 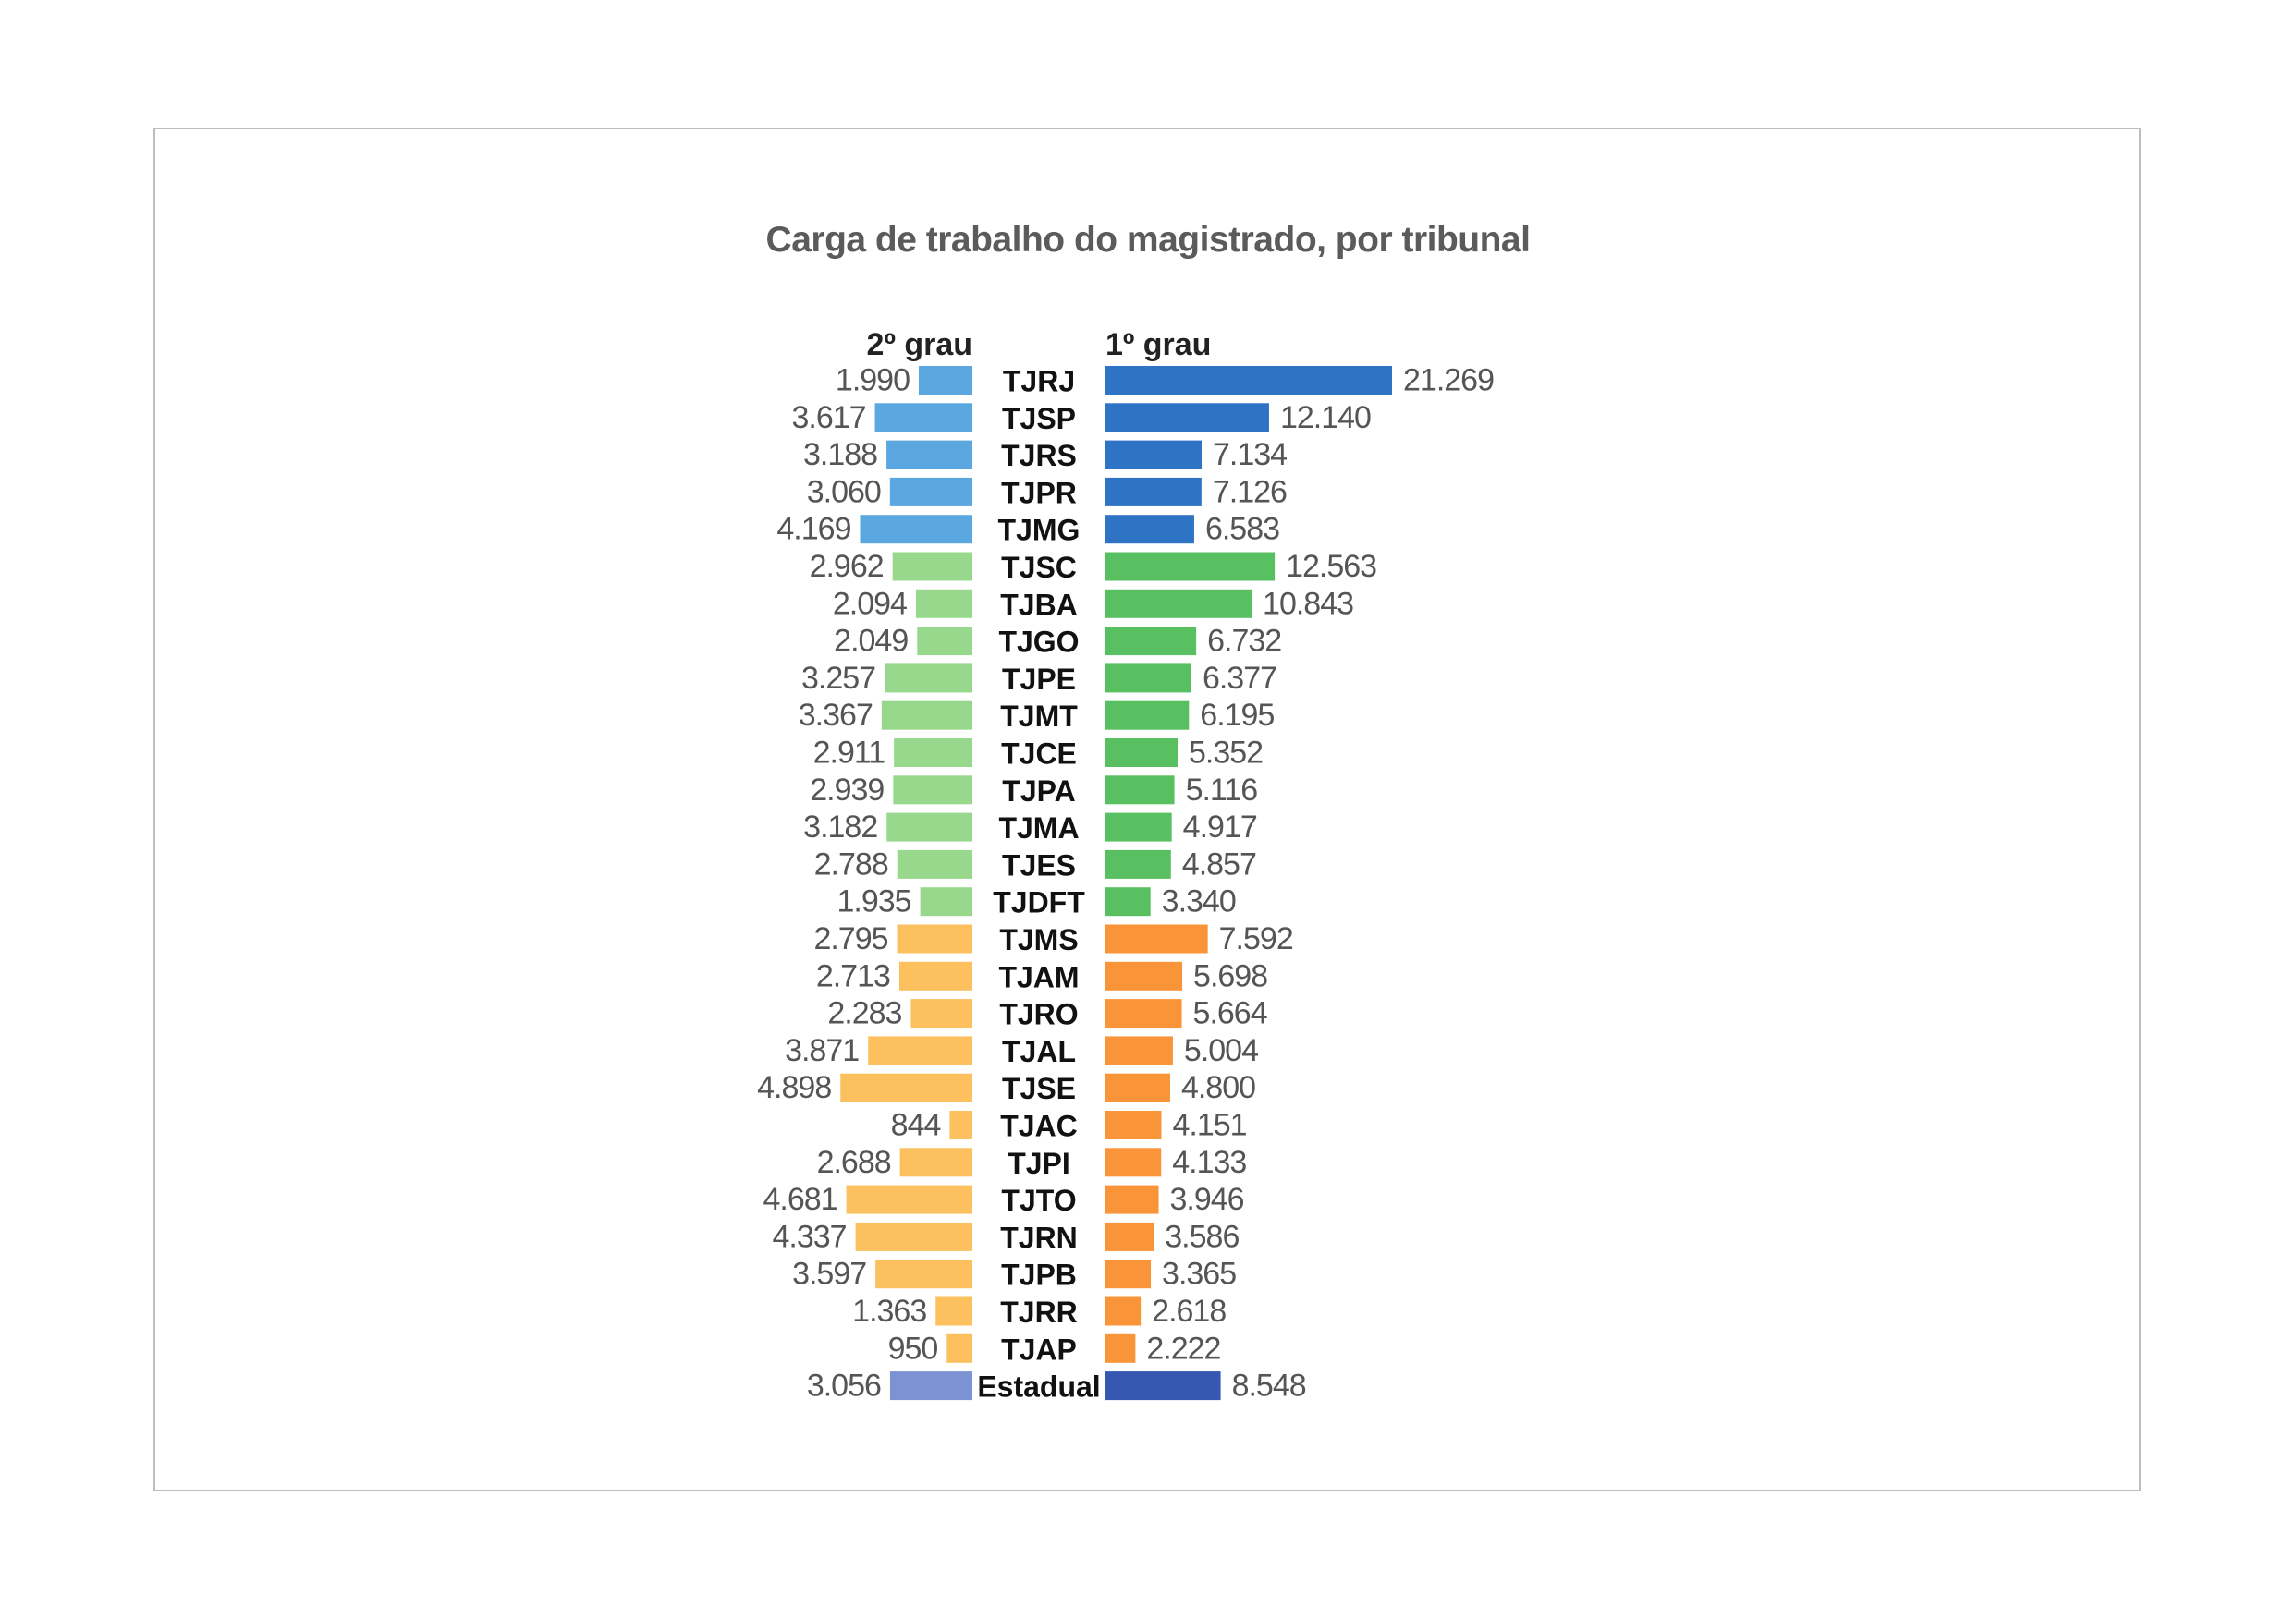 I want to click on bar-1grau-tjac, so click(x=1133, y=1125).